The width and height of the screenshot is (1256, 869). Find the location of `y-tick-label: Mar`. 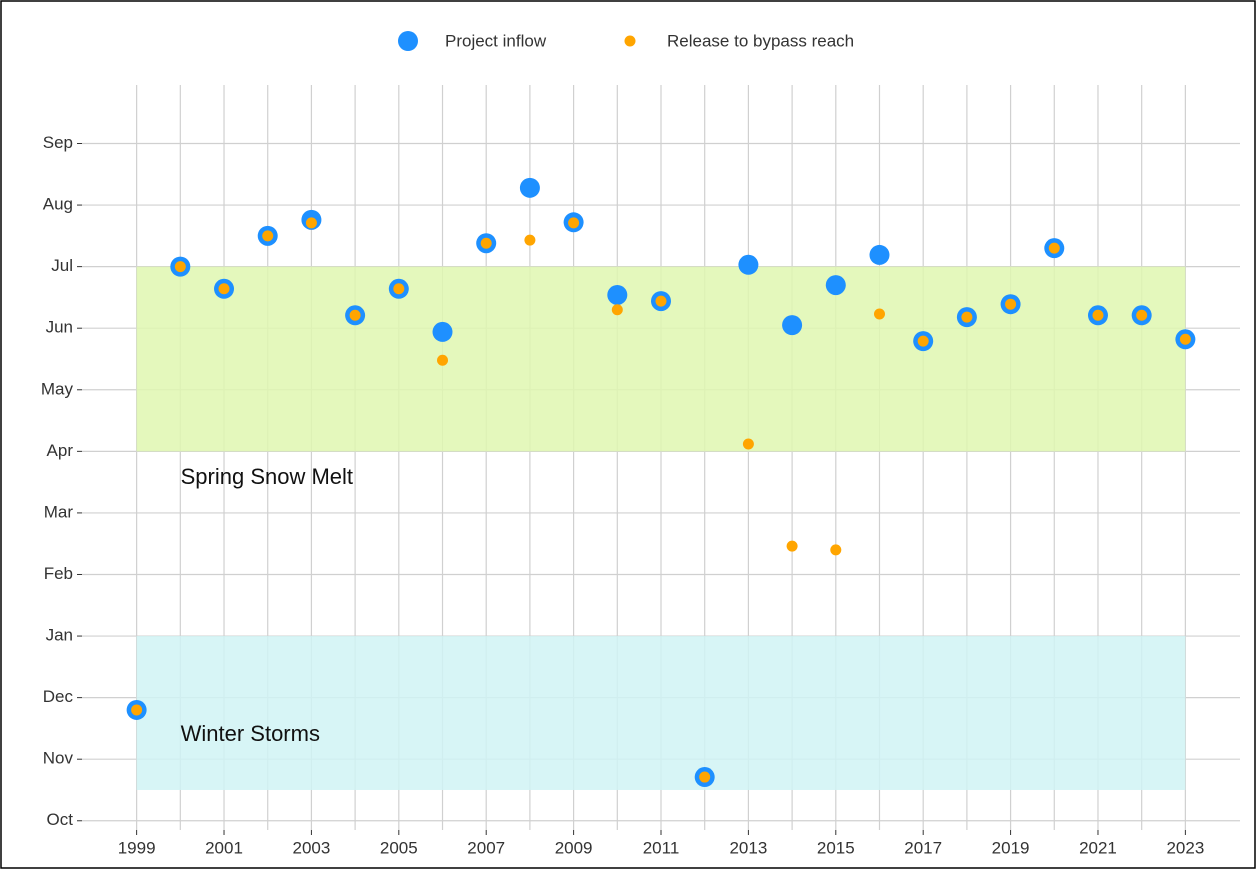

y-tick-label: Mar is located at coordinates (59, 511).